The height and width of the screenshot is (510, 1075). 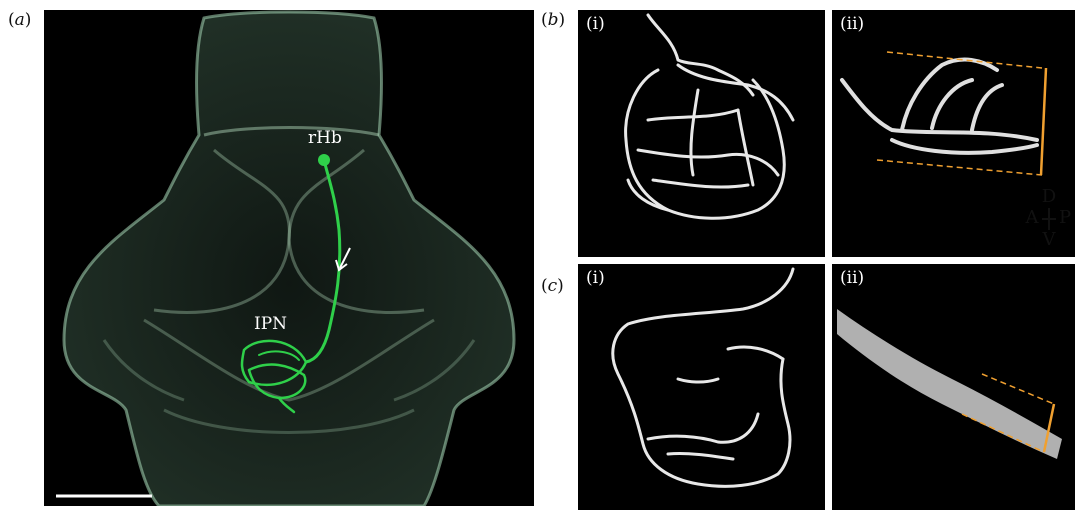 I want to click on panel-c-i-sublabel: (i), so click(x=595, y=278).